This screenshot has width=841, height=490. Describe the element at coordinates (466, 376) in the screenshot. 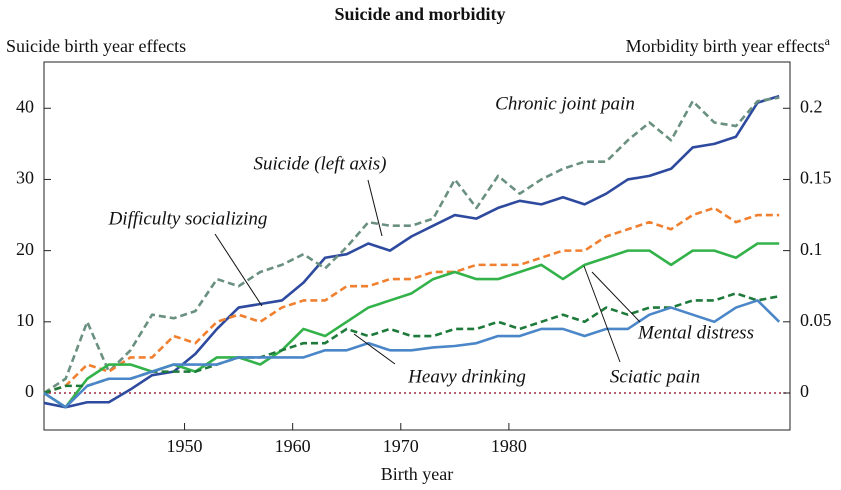

I see `series-annotation: Heavy drinking` at that location.